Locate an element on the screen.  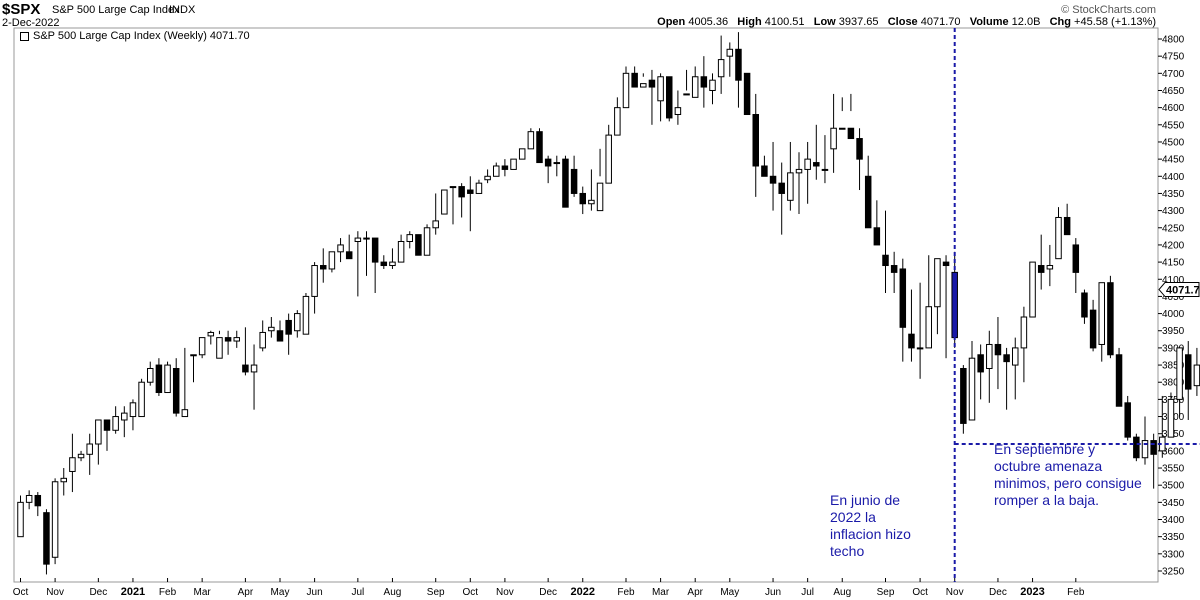
y-tick-label: 4400 is located at coordinates (1173, 177).